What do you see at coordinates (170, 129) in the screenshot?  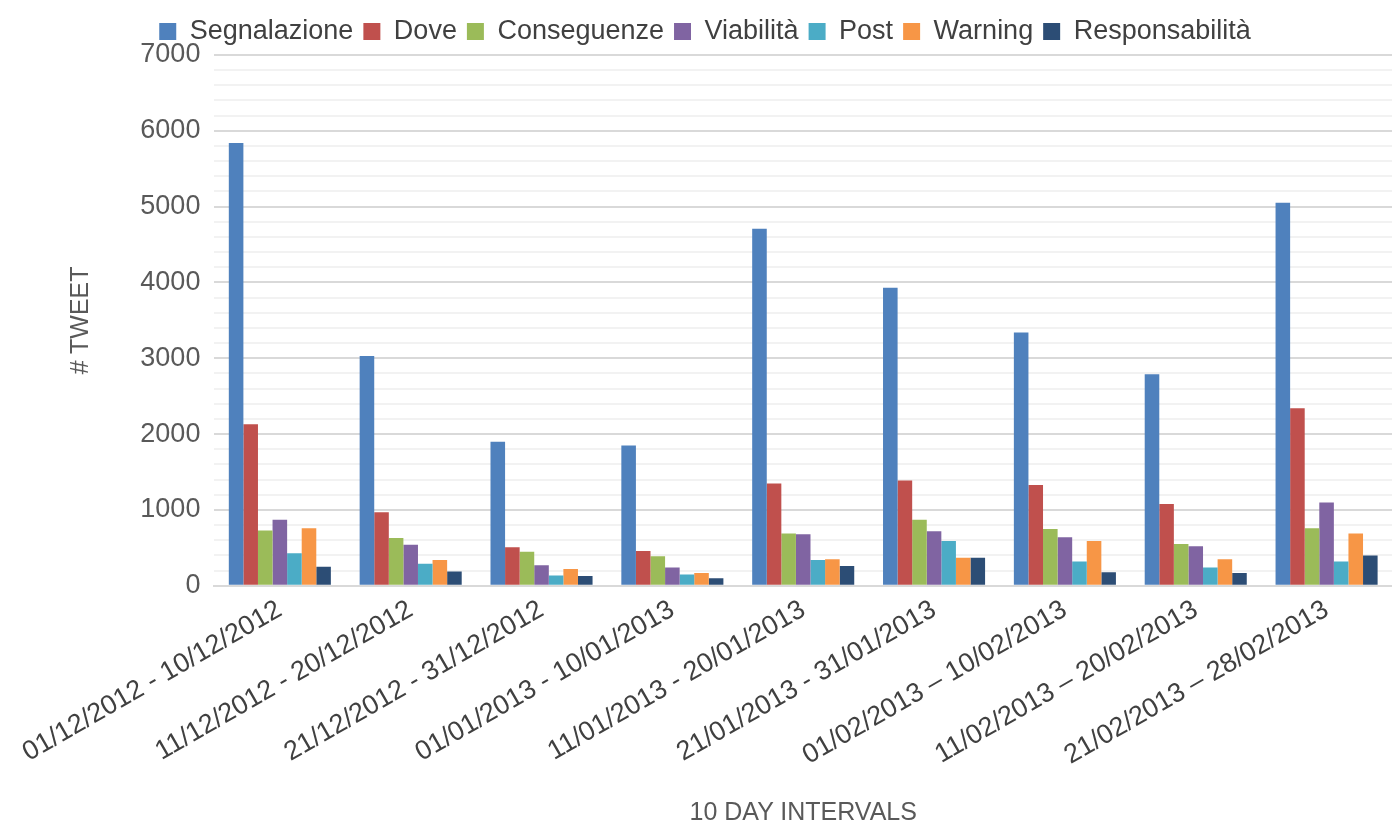 I see `y-tick-label: 6000` at bounding box center [170, 129].